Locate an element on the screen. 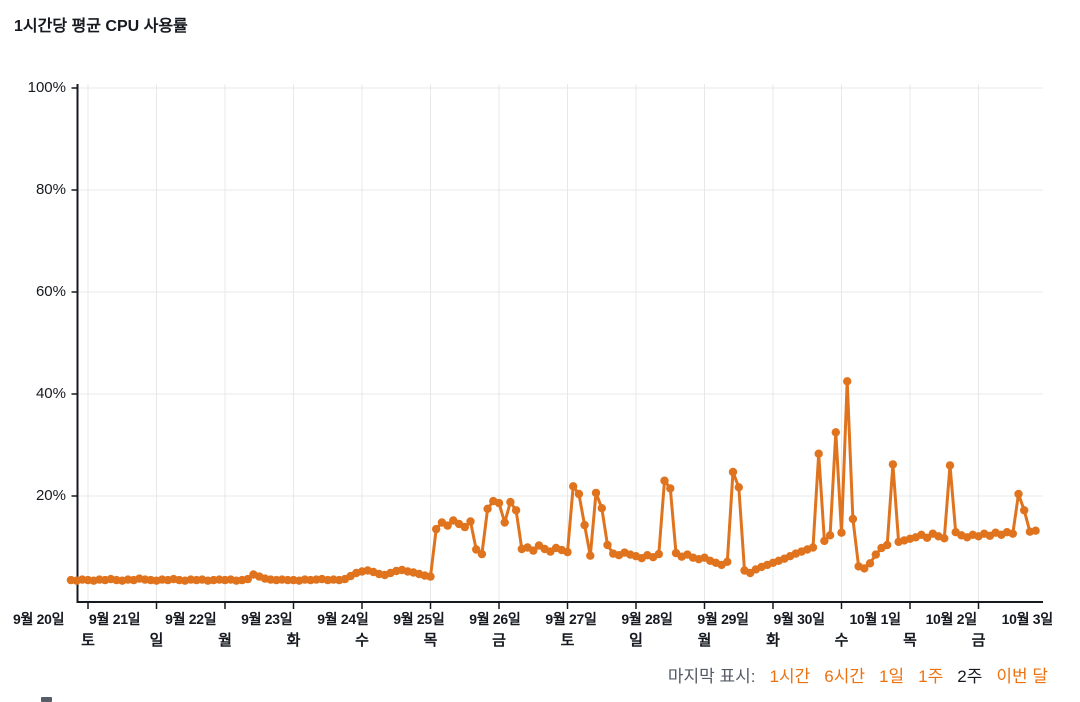 Image resolution: width=1080 pixels, height=702 pixels. chart-title: 1시간당 평균 CPU 사용률 is located at coordinates (101, 26).